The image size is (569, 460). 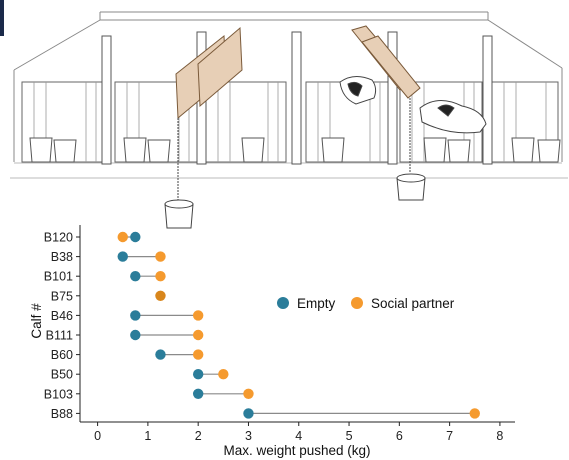 I want to click on x-tick-label: 0, so click(x=97, y=436).